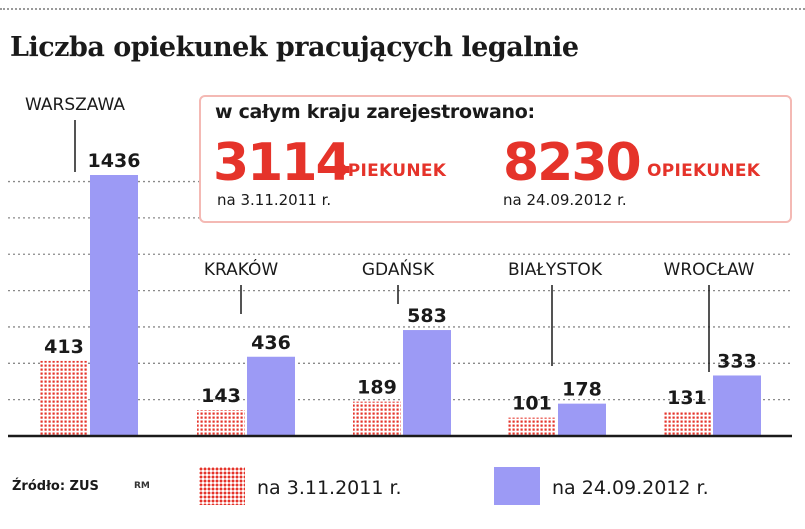  Describe the element at coordinates (630, 488) in the screenshot. I see `legend-label-2012: na 24.09.2012 r.` at that location.